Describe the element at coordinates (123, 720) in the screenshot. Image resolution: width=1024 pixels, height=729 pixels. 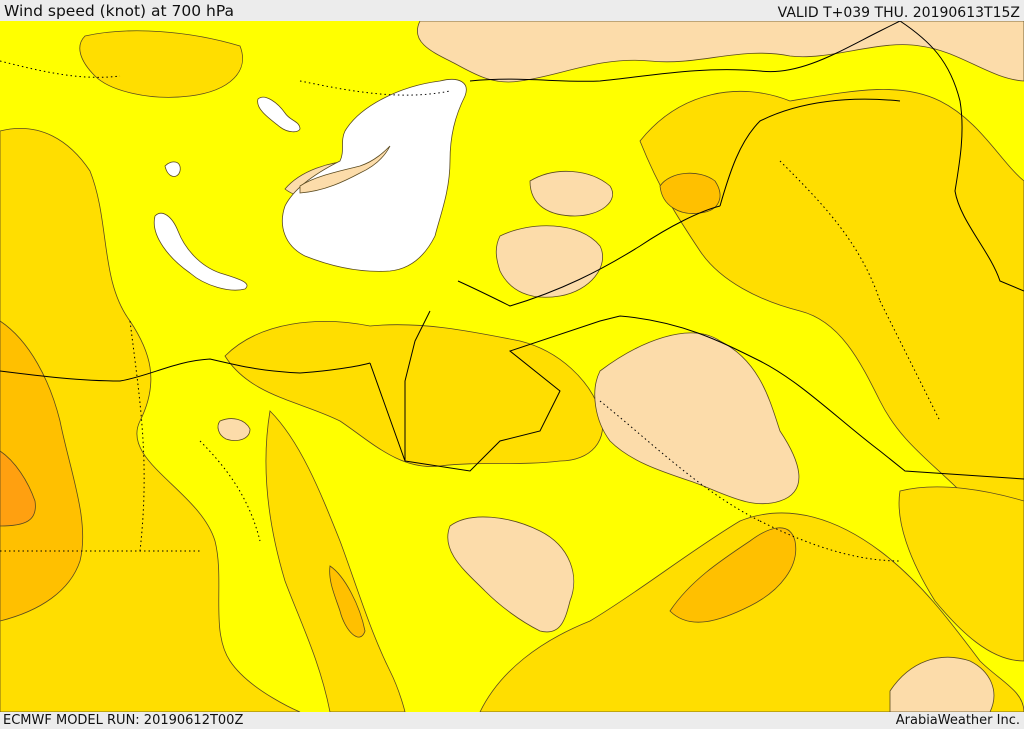
I see `model-run-label: ECMWF MODEL RUN: 20190612T00Z` at that location.